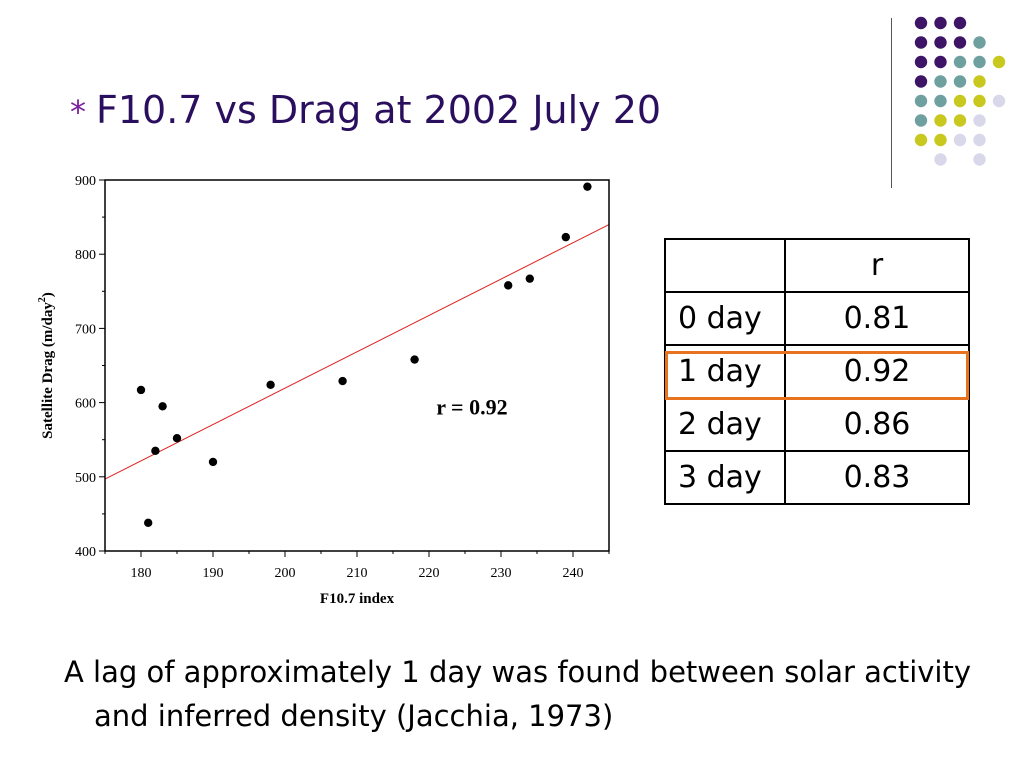  I want to click on table-row: 3 day 0.83, so click(817, 477).